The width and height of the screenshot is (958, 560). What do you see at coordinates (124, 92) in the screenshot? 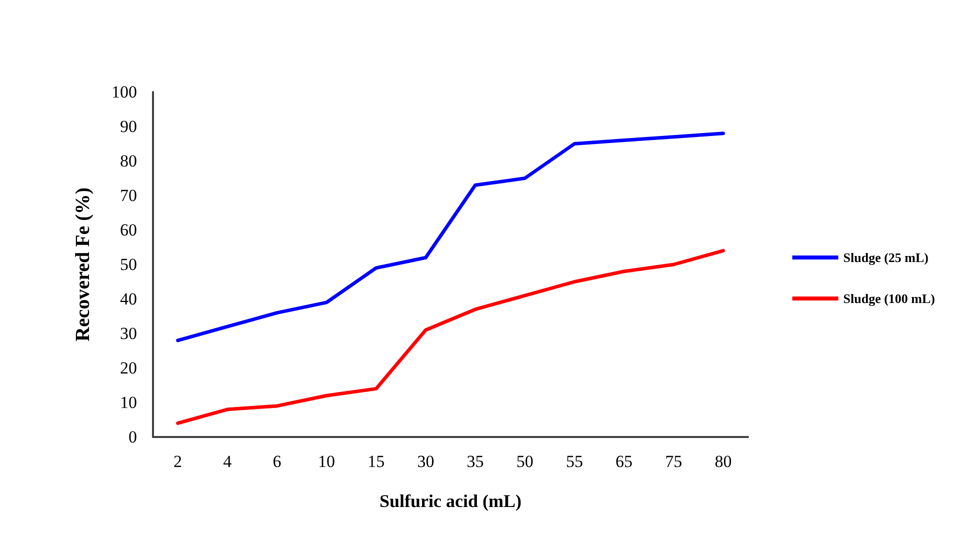
I see `y-tick-label: 100` at bounding box center [124, 92].